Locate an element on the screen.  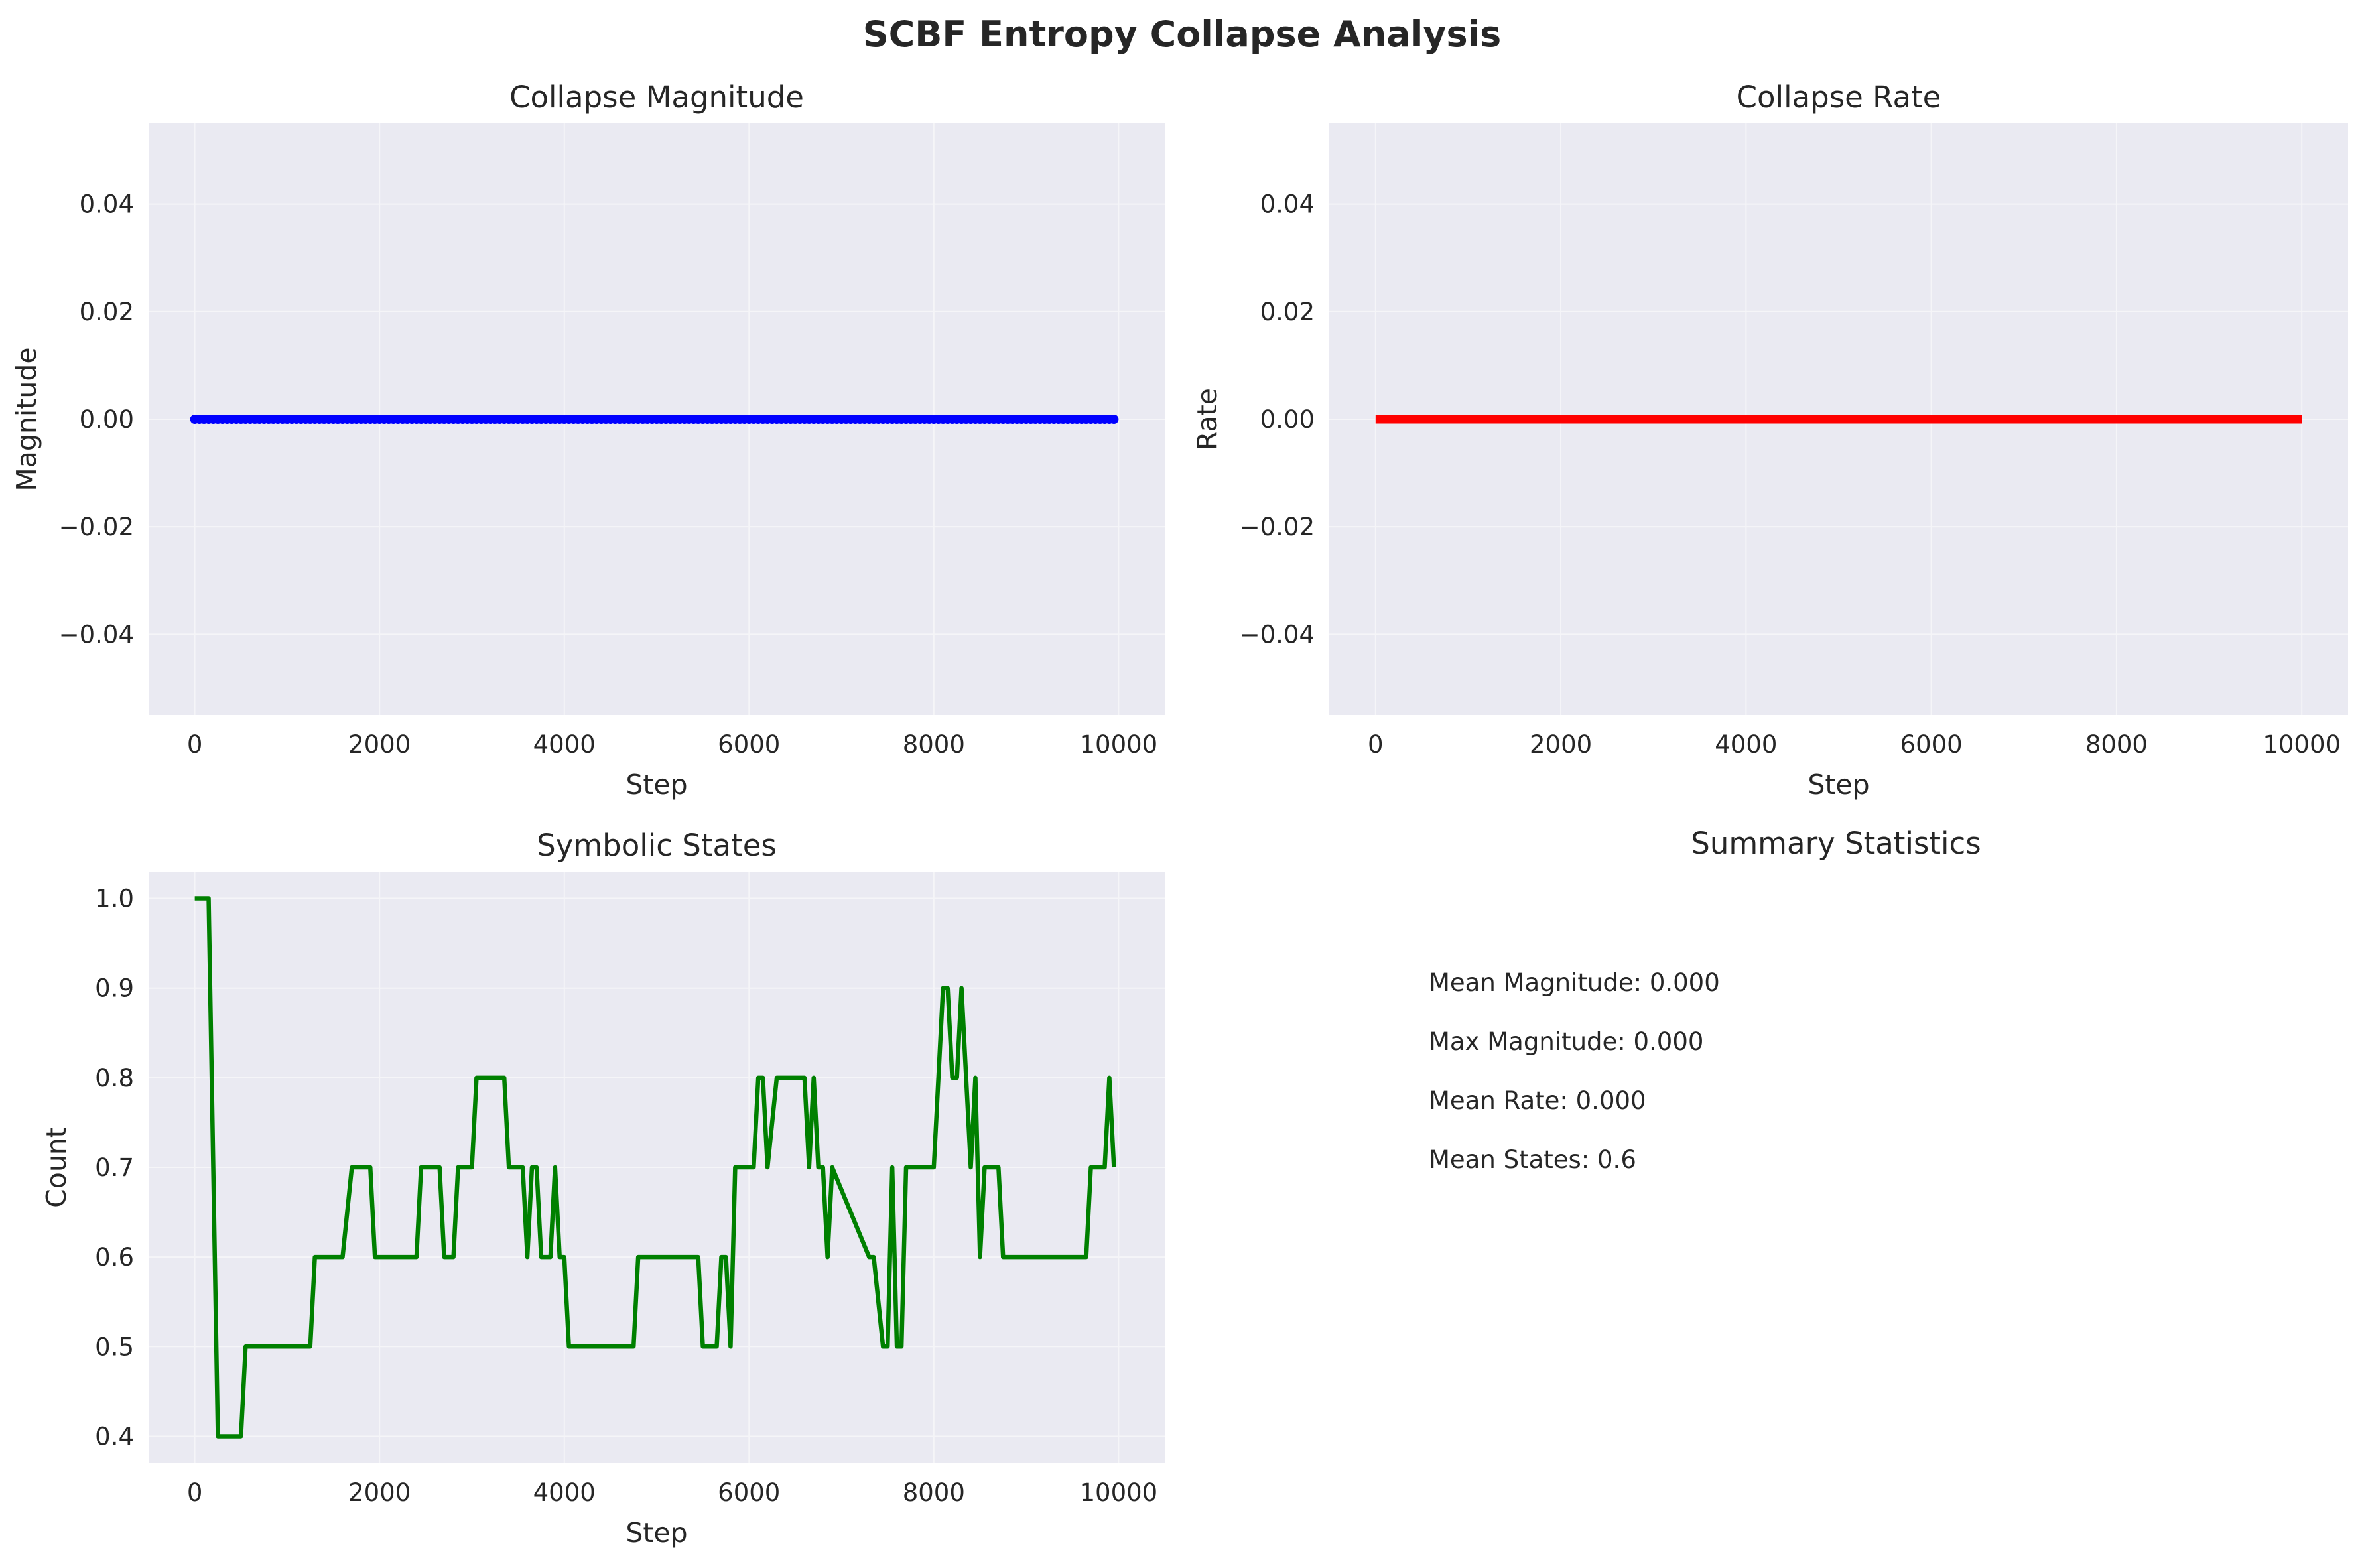
rate-x-tick: 8000 is located at coordinates (2116, 745).